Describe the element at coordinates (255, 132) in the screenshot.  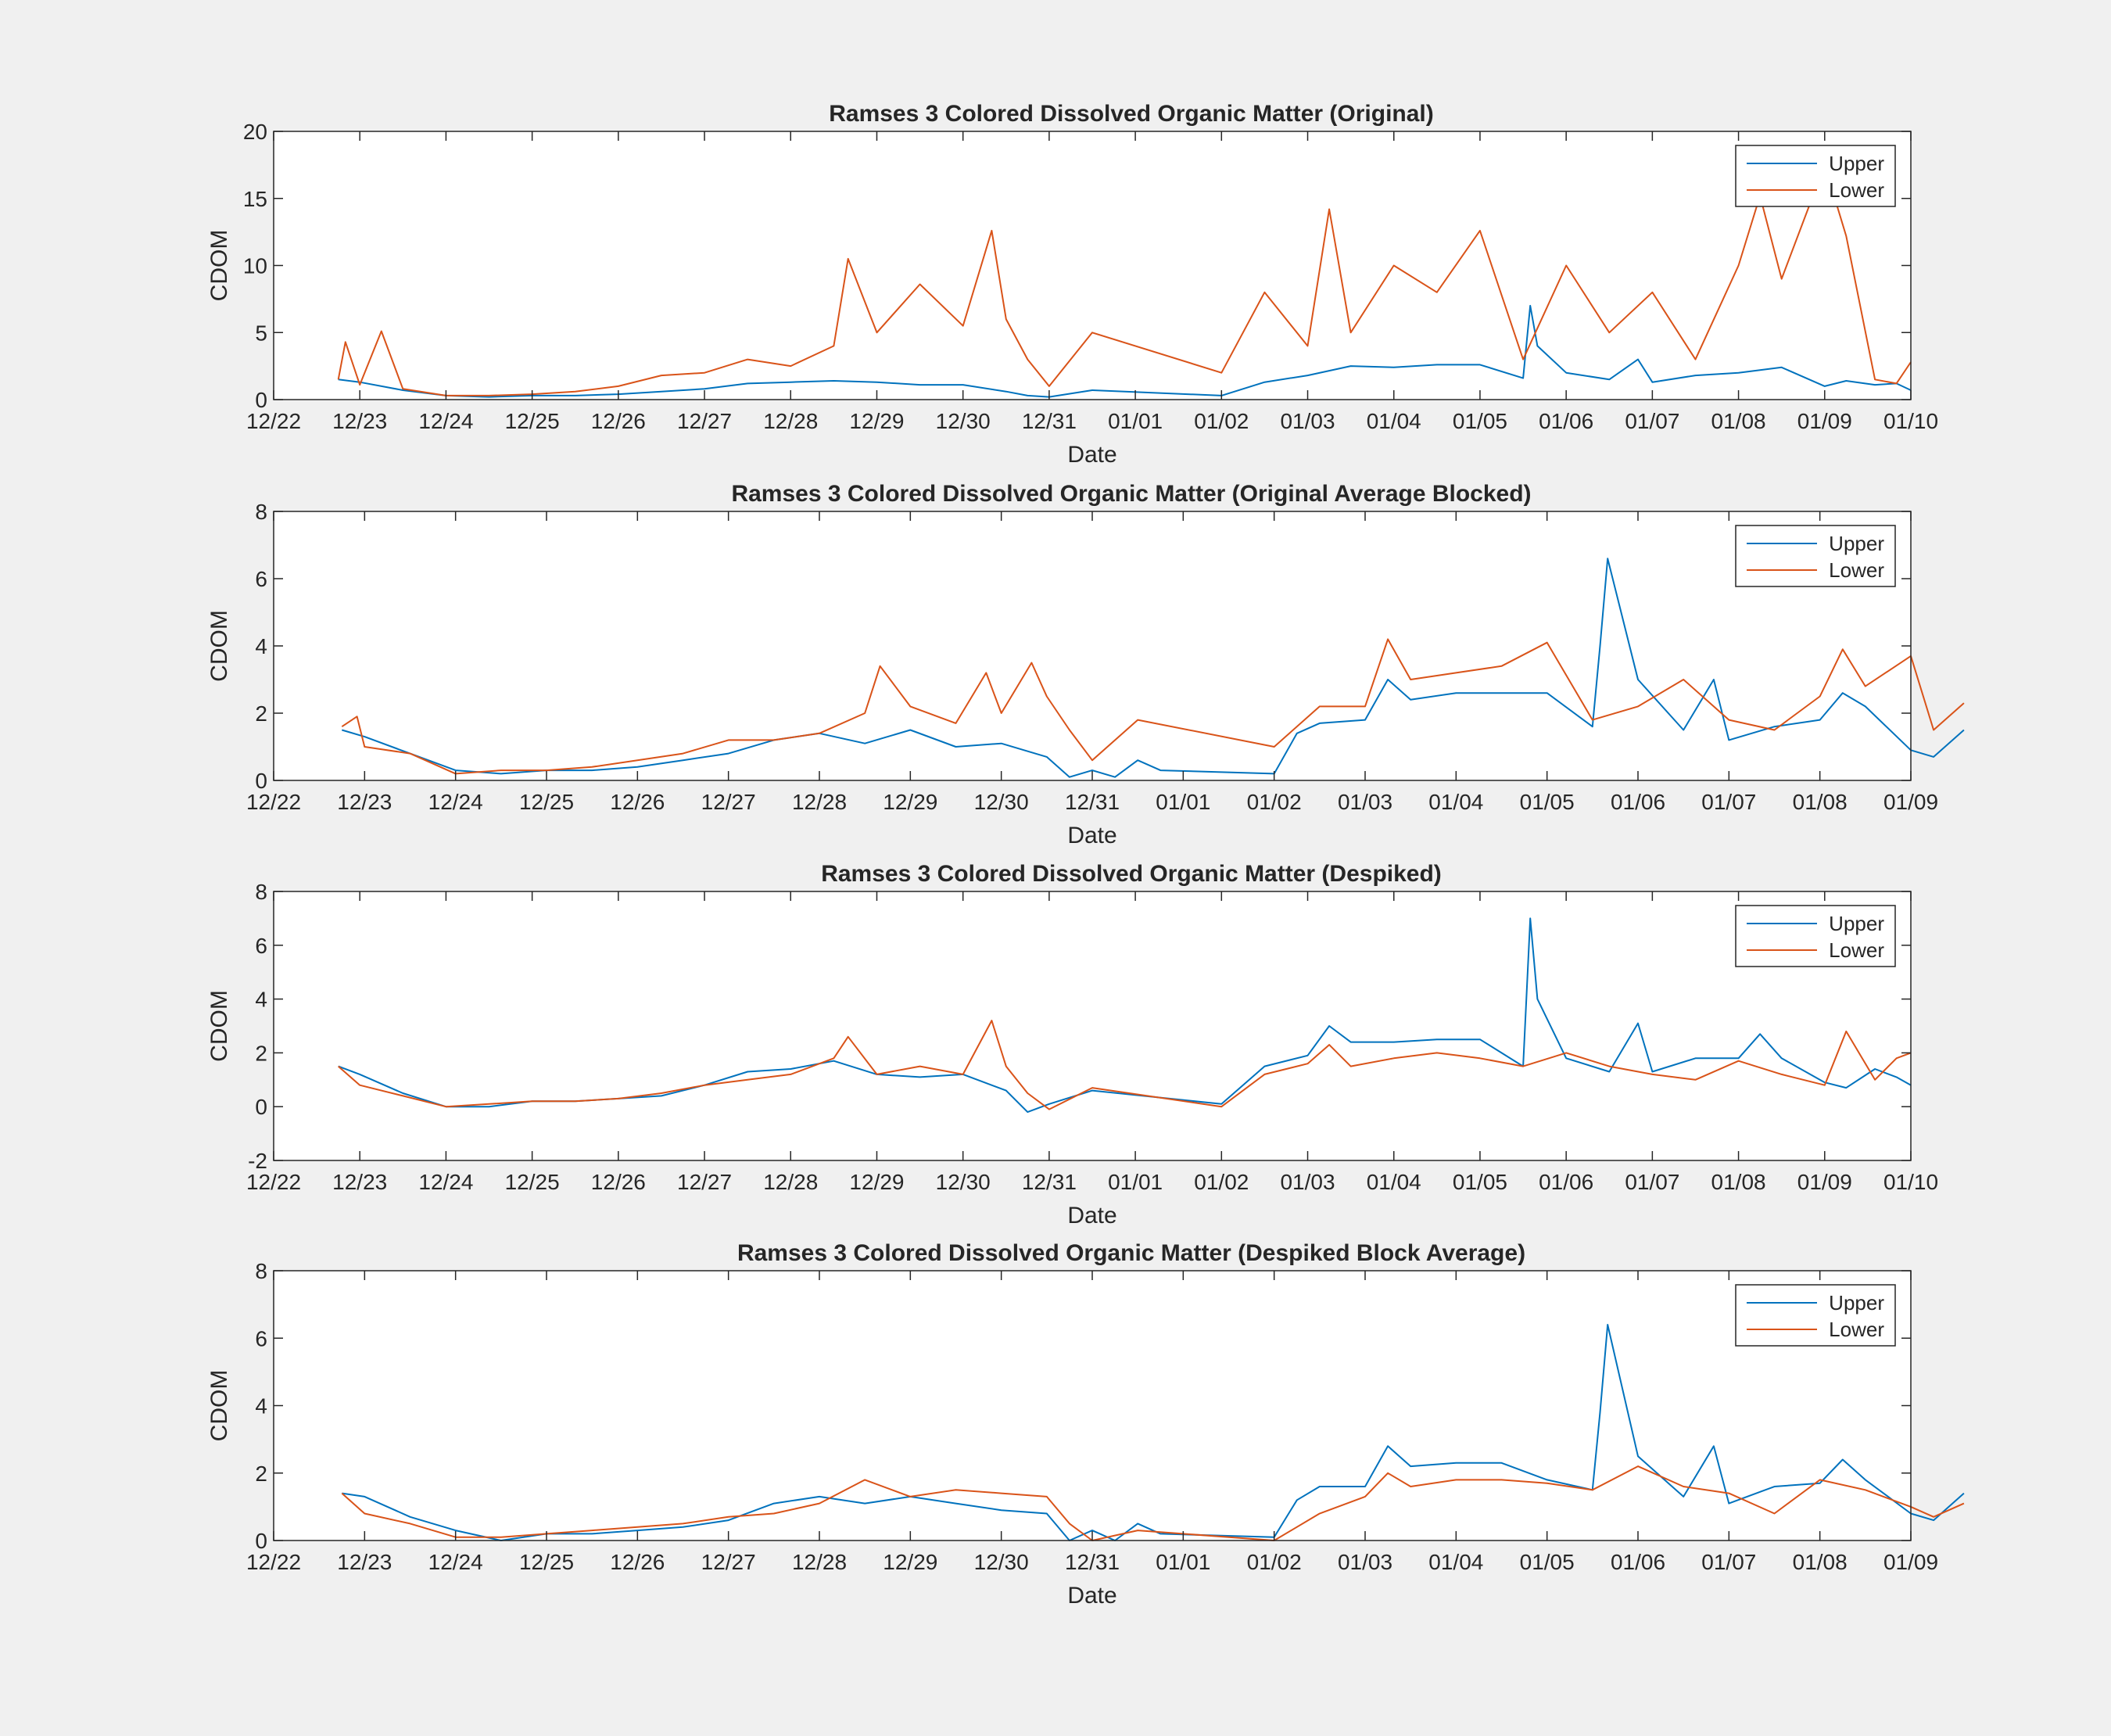
I see `y-tick-label: 20` at that location.